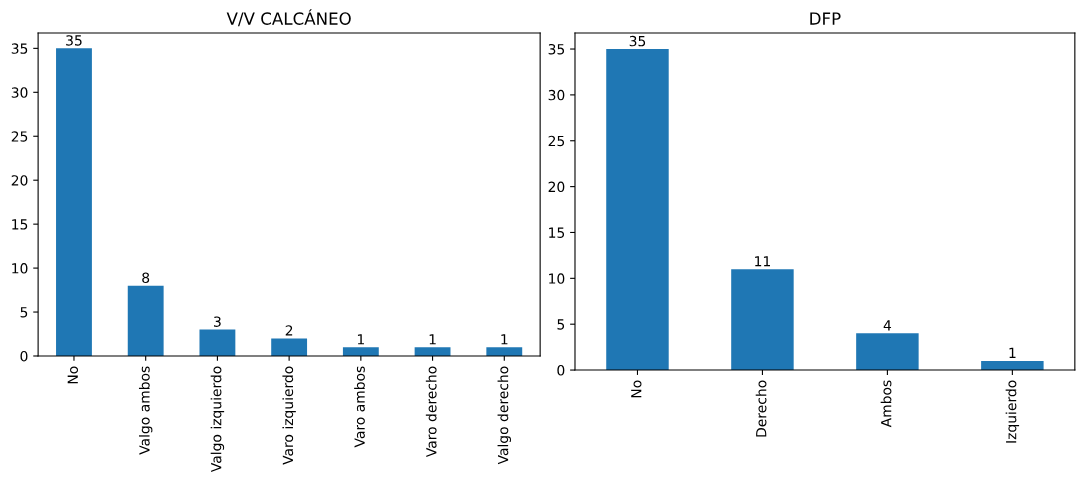 The width and height of the screenshot is (1089, 485). What do you see at coordinates (431, 412) in the screenshot?
I see `x-tick-label: Varo derecho` at bounding box center [431, 412].